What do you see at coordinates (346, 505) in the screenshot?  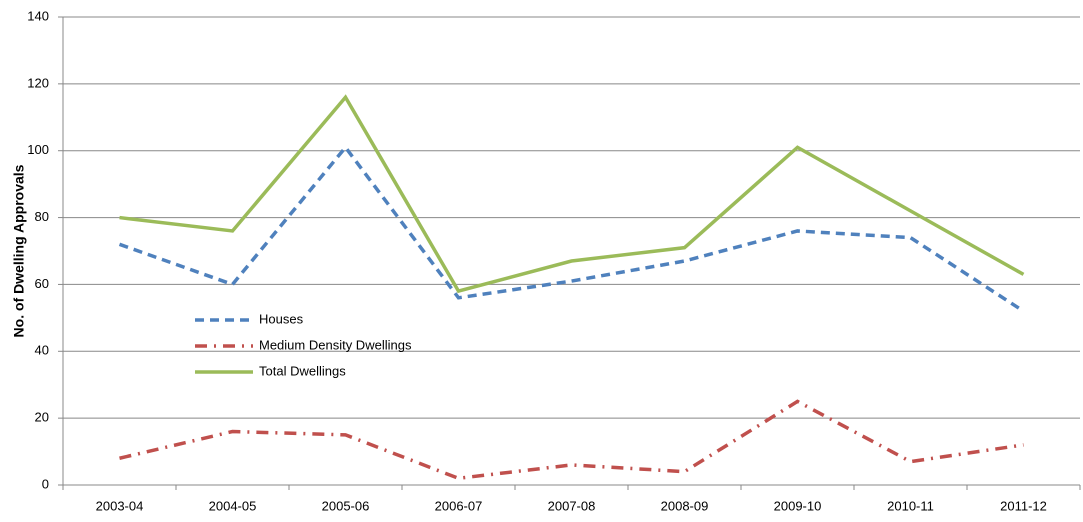 I see `x-tick-label: 2005-06` at bounding box center [346, 505].